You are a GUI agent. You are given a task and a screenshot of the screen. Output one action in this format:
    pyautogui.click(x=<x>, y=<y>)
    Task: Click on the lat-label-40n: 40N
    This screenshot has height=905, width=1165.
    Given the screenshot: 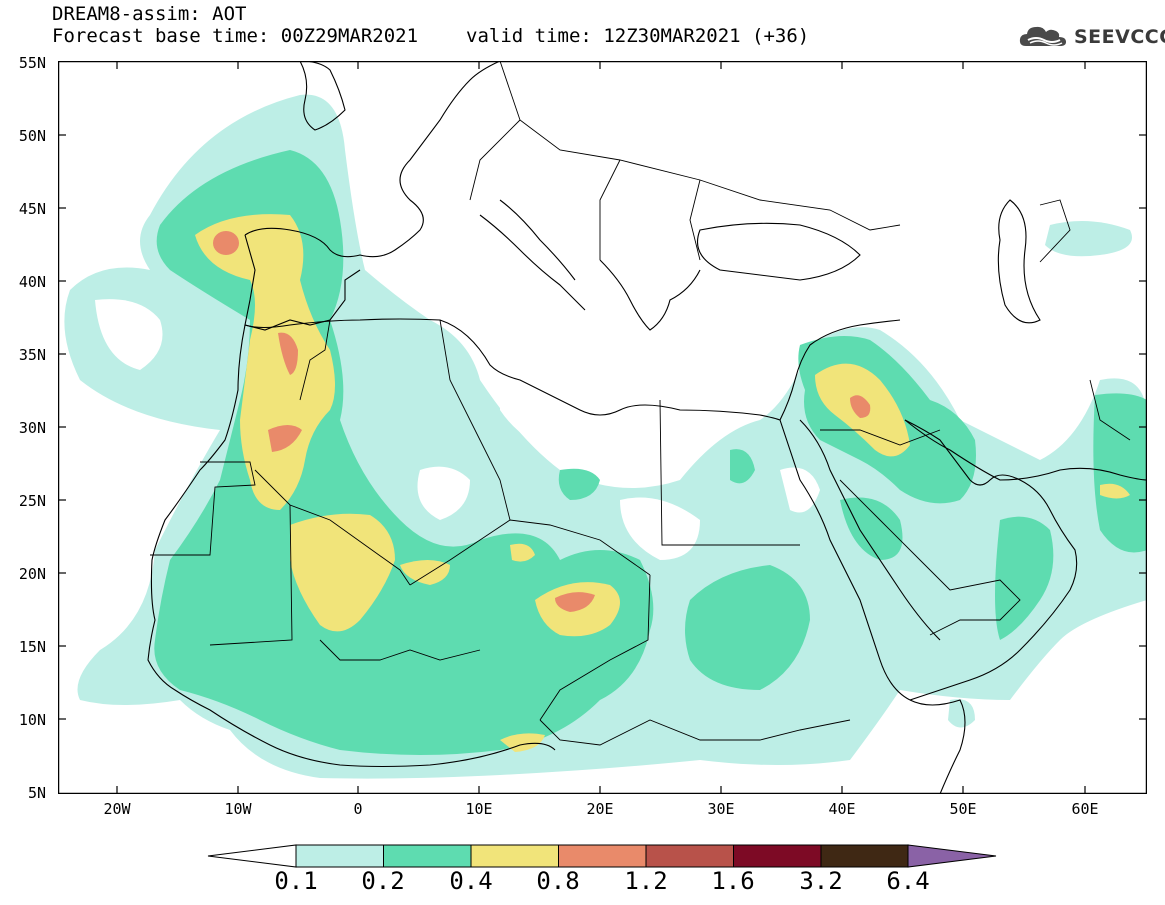 What is the action you would take?
    pyautogui.click(x=32, y=282)
    